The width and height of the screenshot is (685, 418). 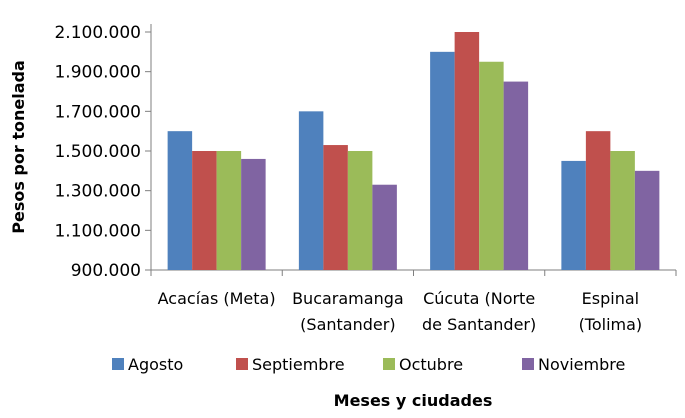 I want to click on y-tick-label: 1.100.000, so click(x=97, y=231).